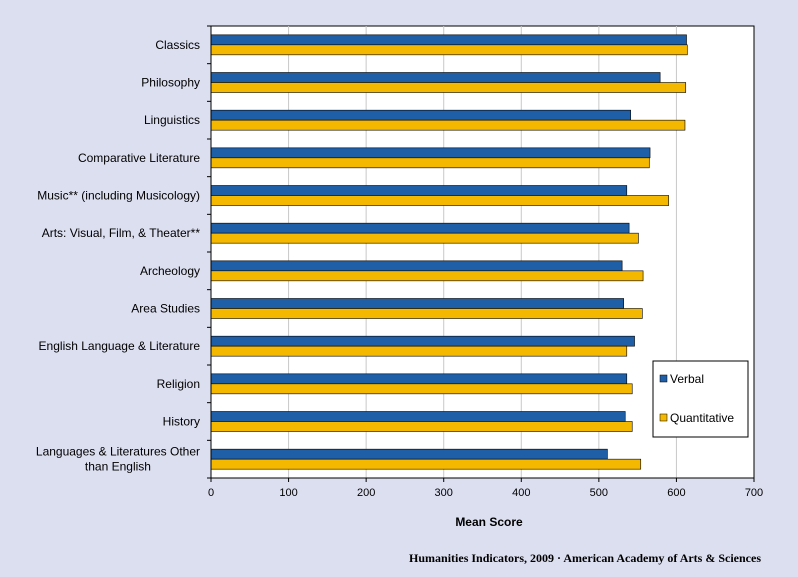 This screenshot has height=577, width=798. I want to click on category-label: Linguistics, so click(172, 120).